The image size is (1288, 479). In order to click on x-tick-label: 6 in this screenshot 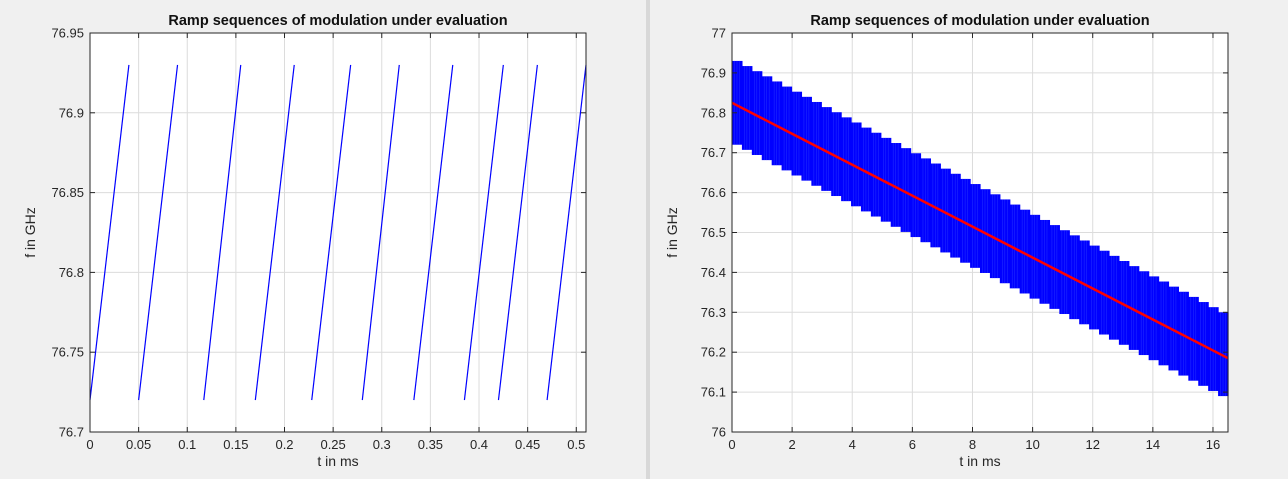, I will do `click(912, 444)`.